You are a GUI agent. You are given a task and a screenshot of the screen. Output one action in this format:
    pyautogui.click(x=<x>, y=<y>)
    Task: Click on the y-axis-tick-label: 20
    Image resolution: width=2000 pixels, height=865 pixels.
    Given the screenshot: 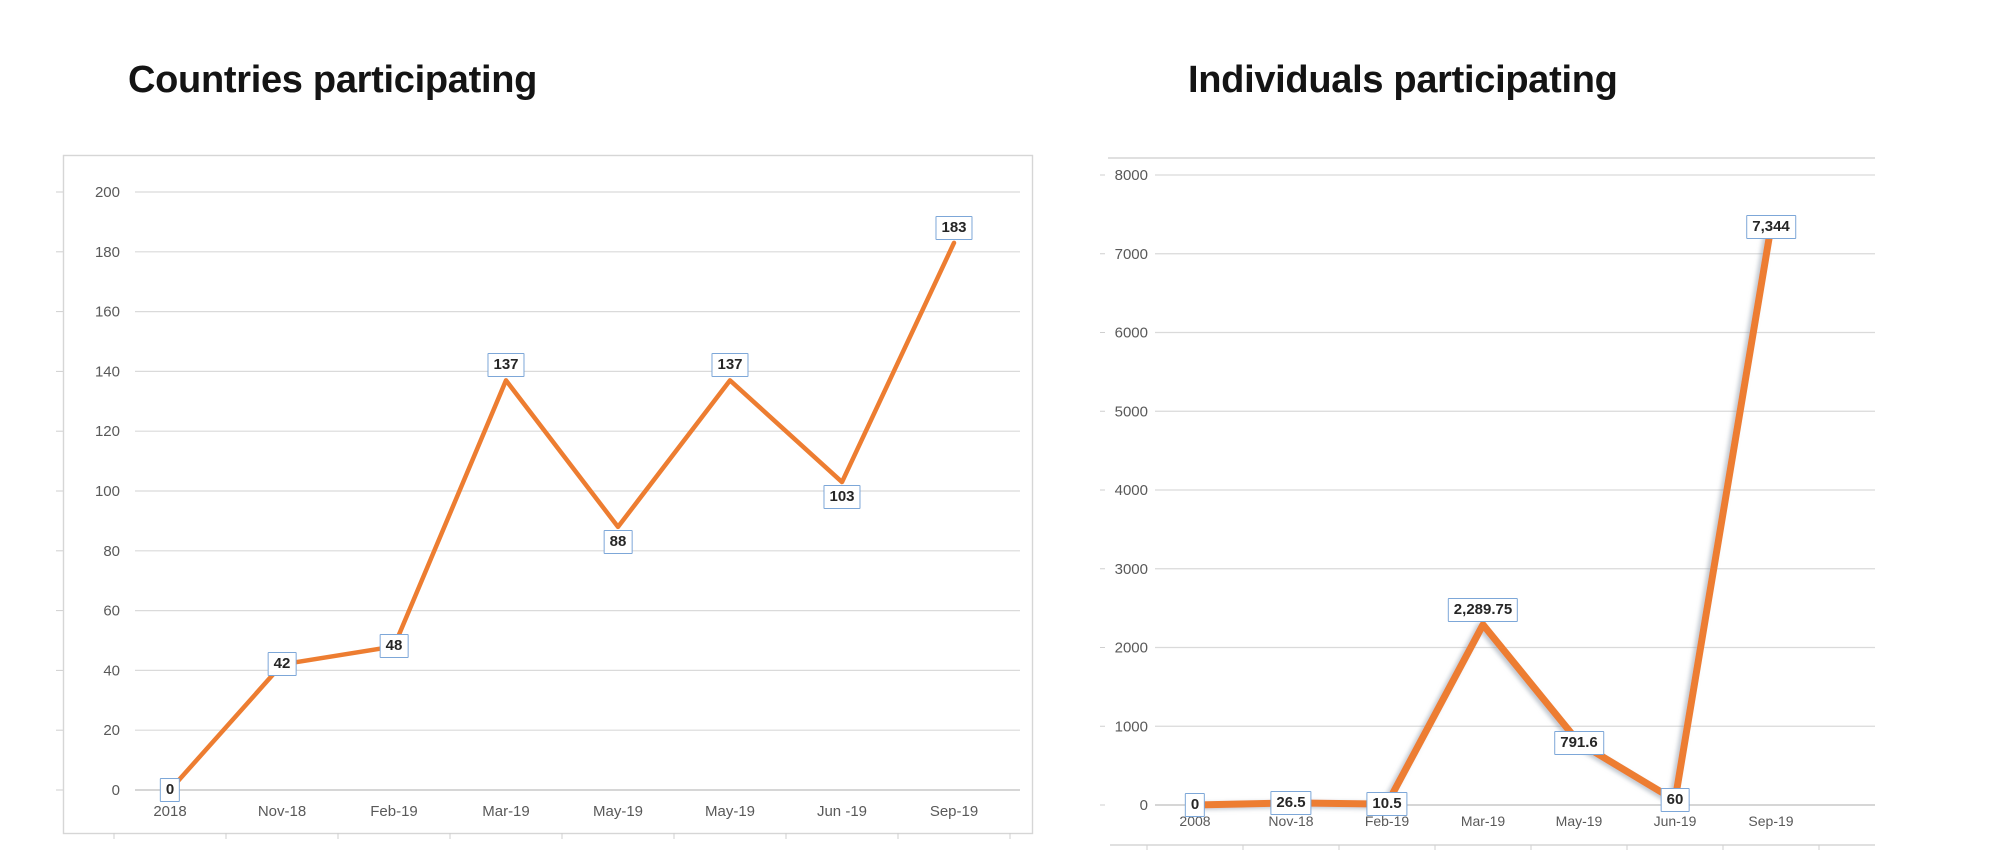 What is the action you would take?
    pyautogui.click(x=111, y=730)
    